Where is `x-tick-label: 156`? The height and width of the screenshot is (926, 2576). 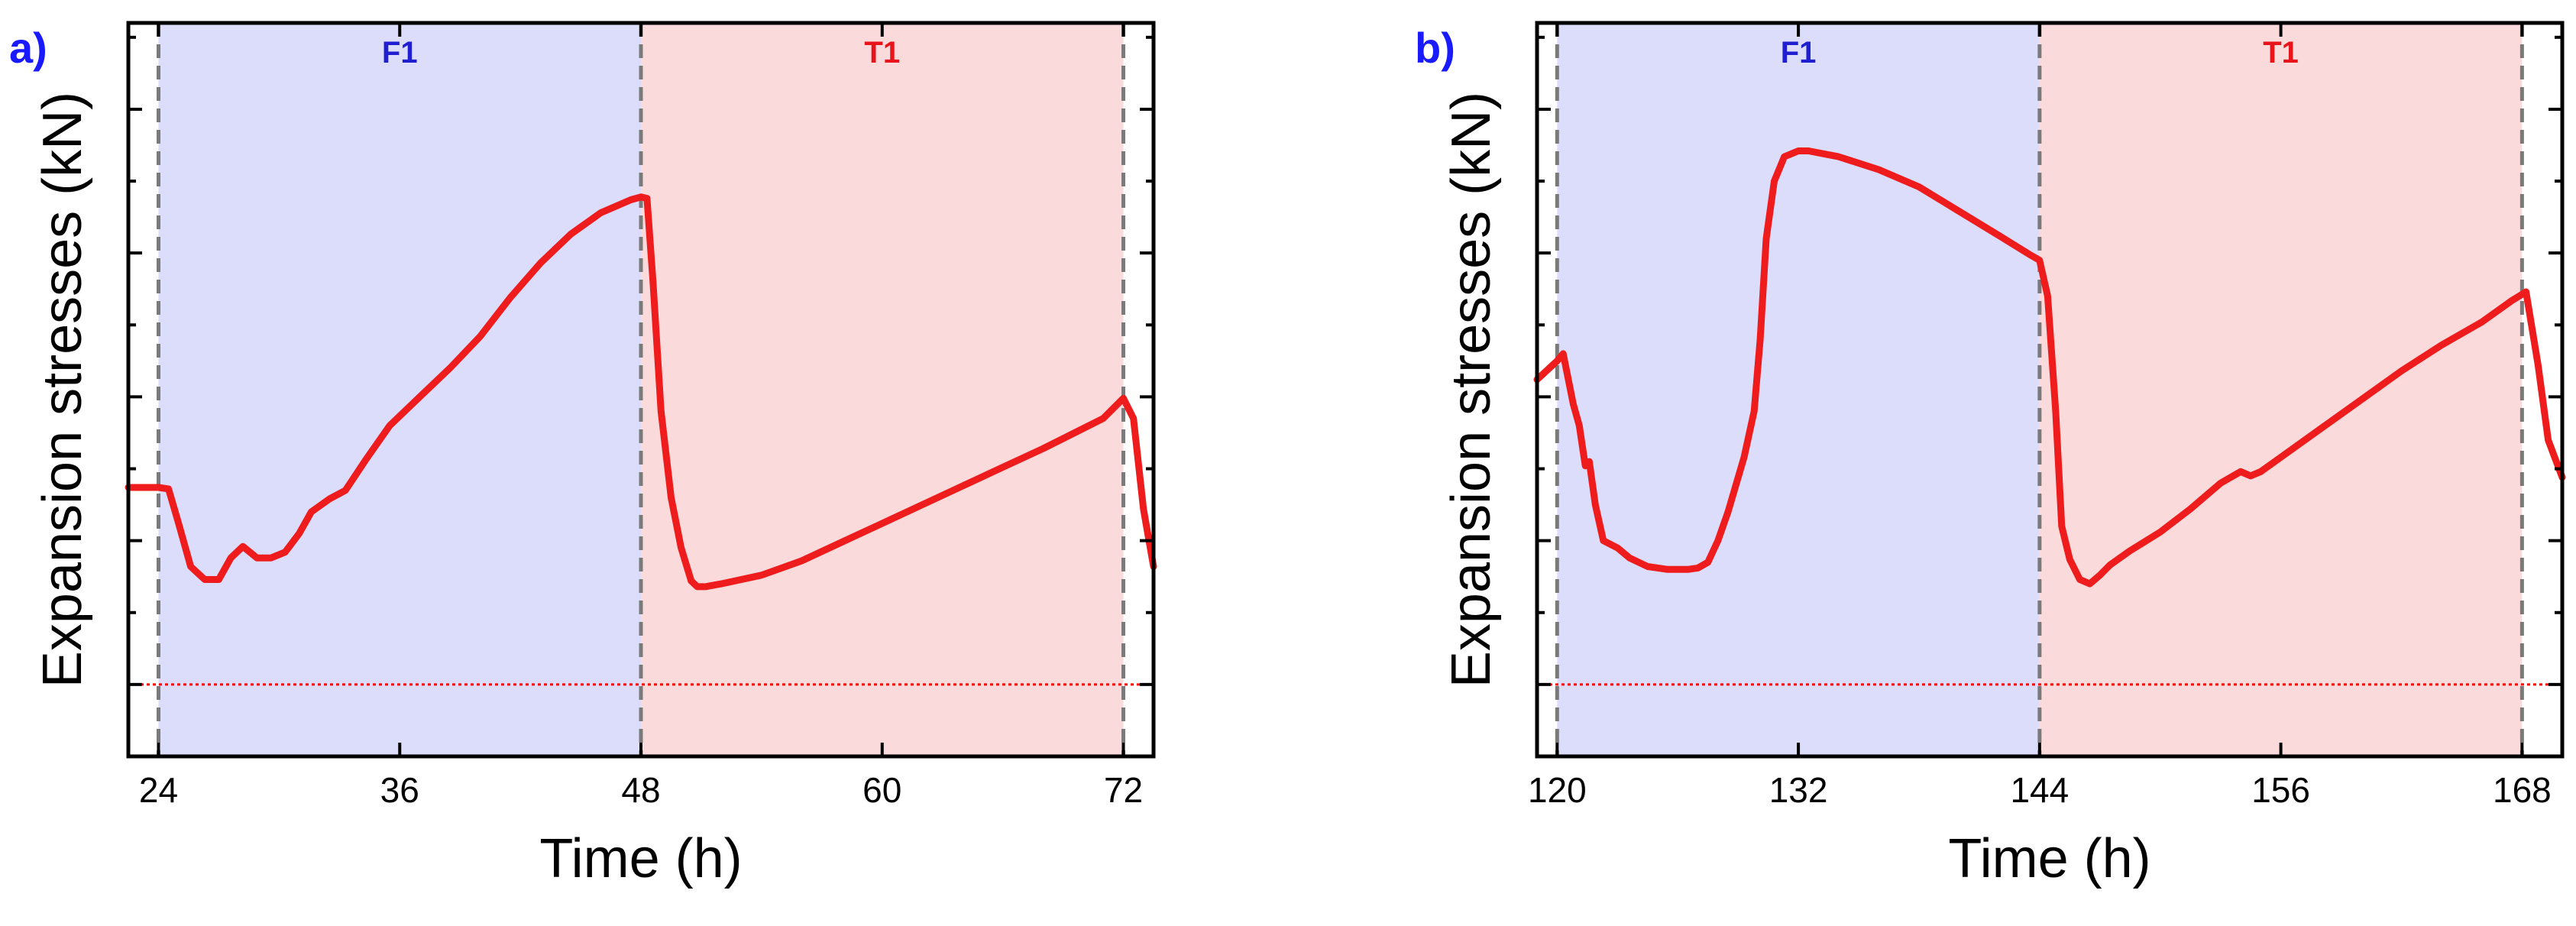
x-tick-label: 156 is located at coordinates (2280, 790).